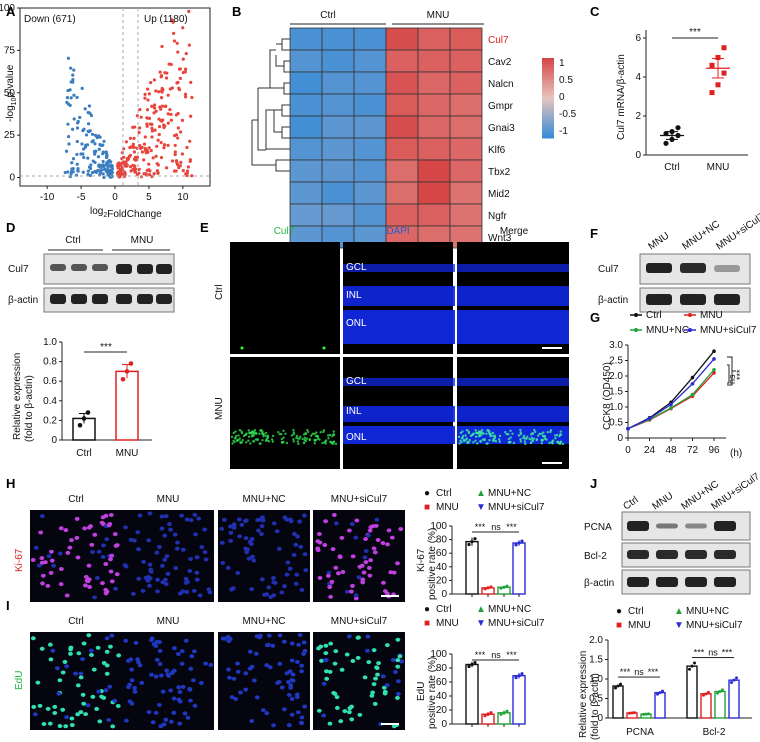  I want to click on j-ylabel-1: Relative expression, so click(583, 694).